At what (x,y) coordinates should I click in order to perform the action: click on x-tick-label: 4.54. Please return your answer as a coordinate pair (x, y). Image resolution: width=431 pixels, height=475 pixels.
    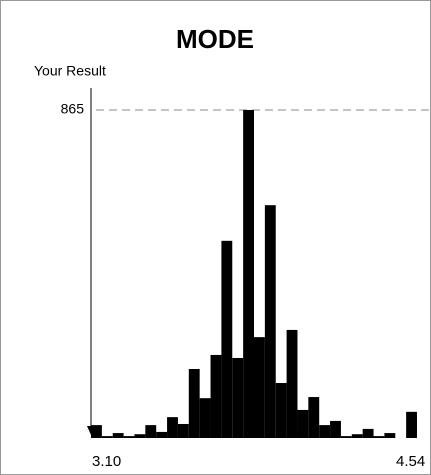
    Looking at the image, I should click on (410, 461).